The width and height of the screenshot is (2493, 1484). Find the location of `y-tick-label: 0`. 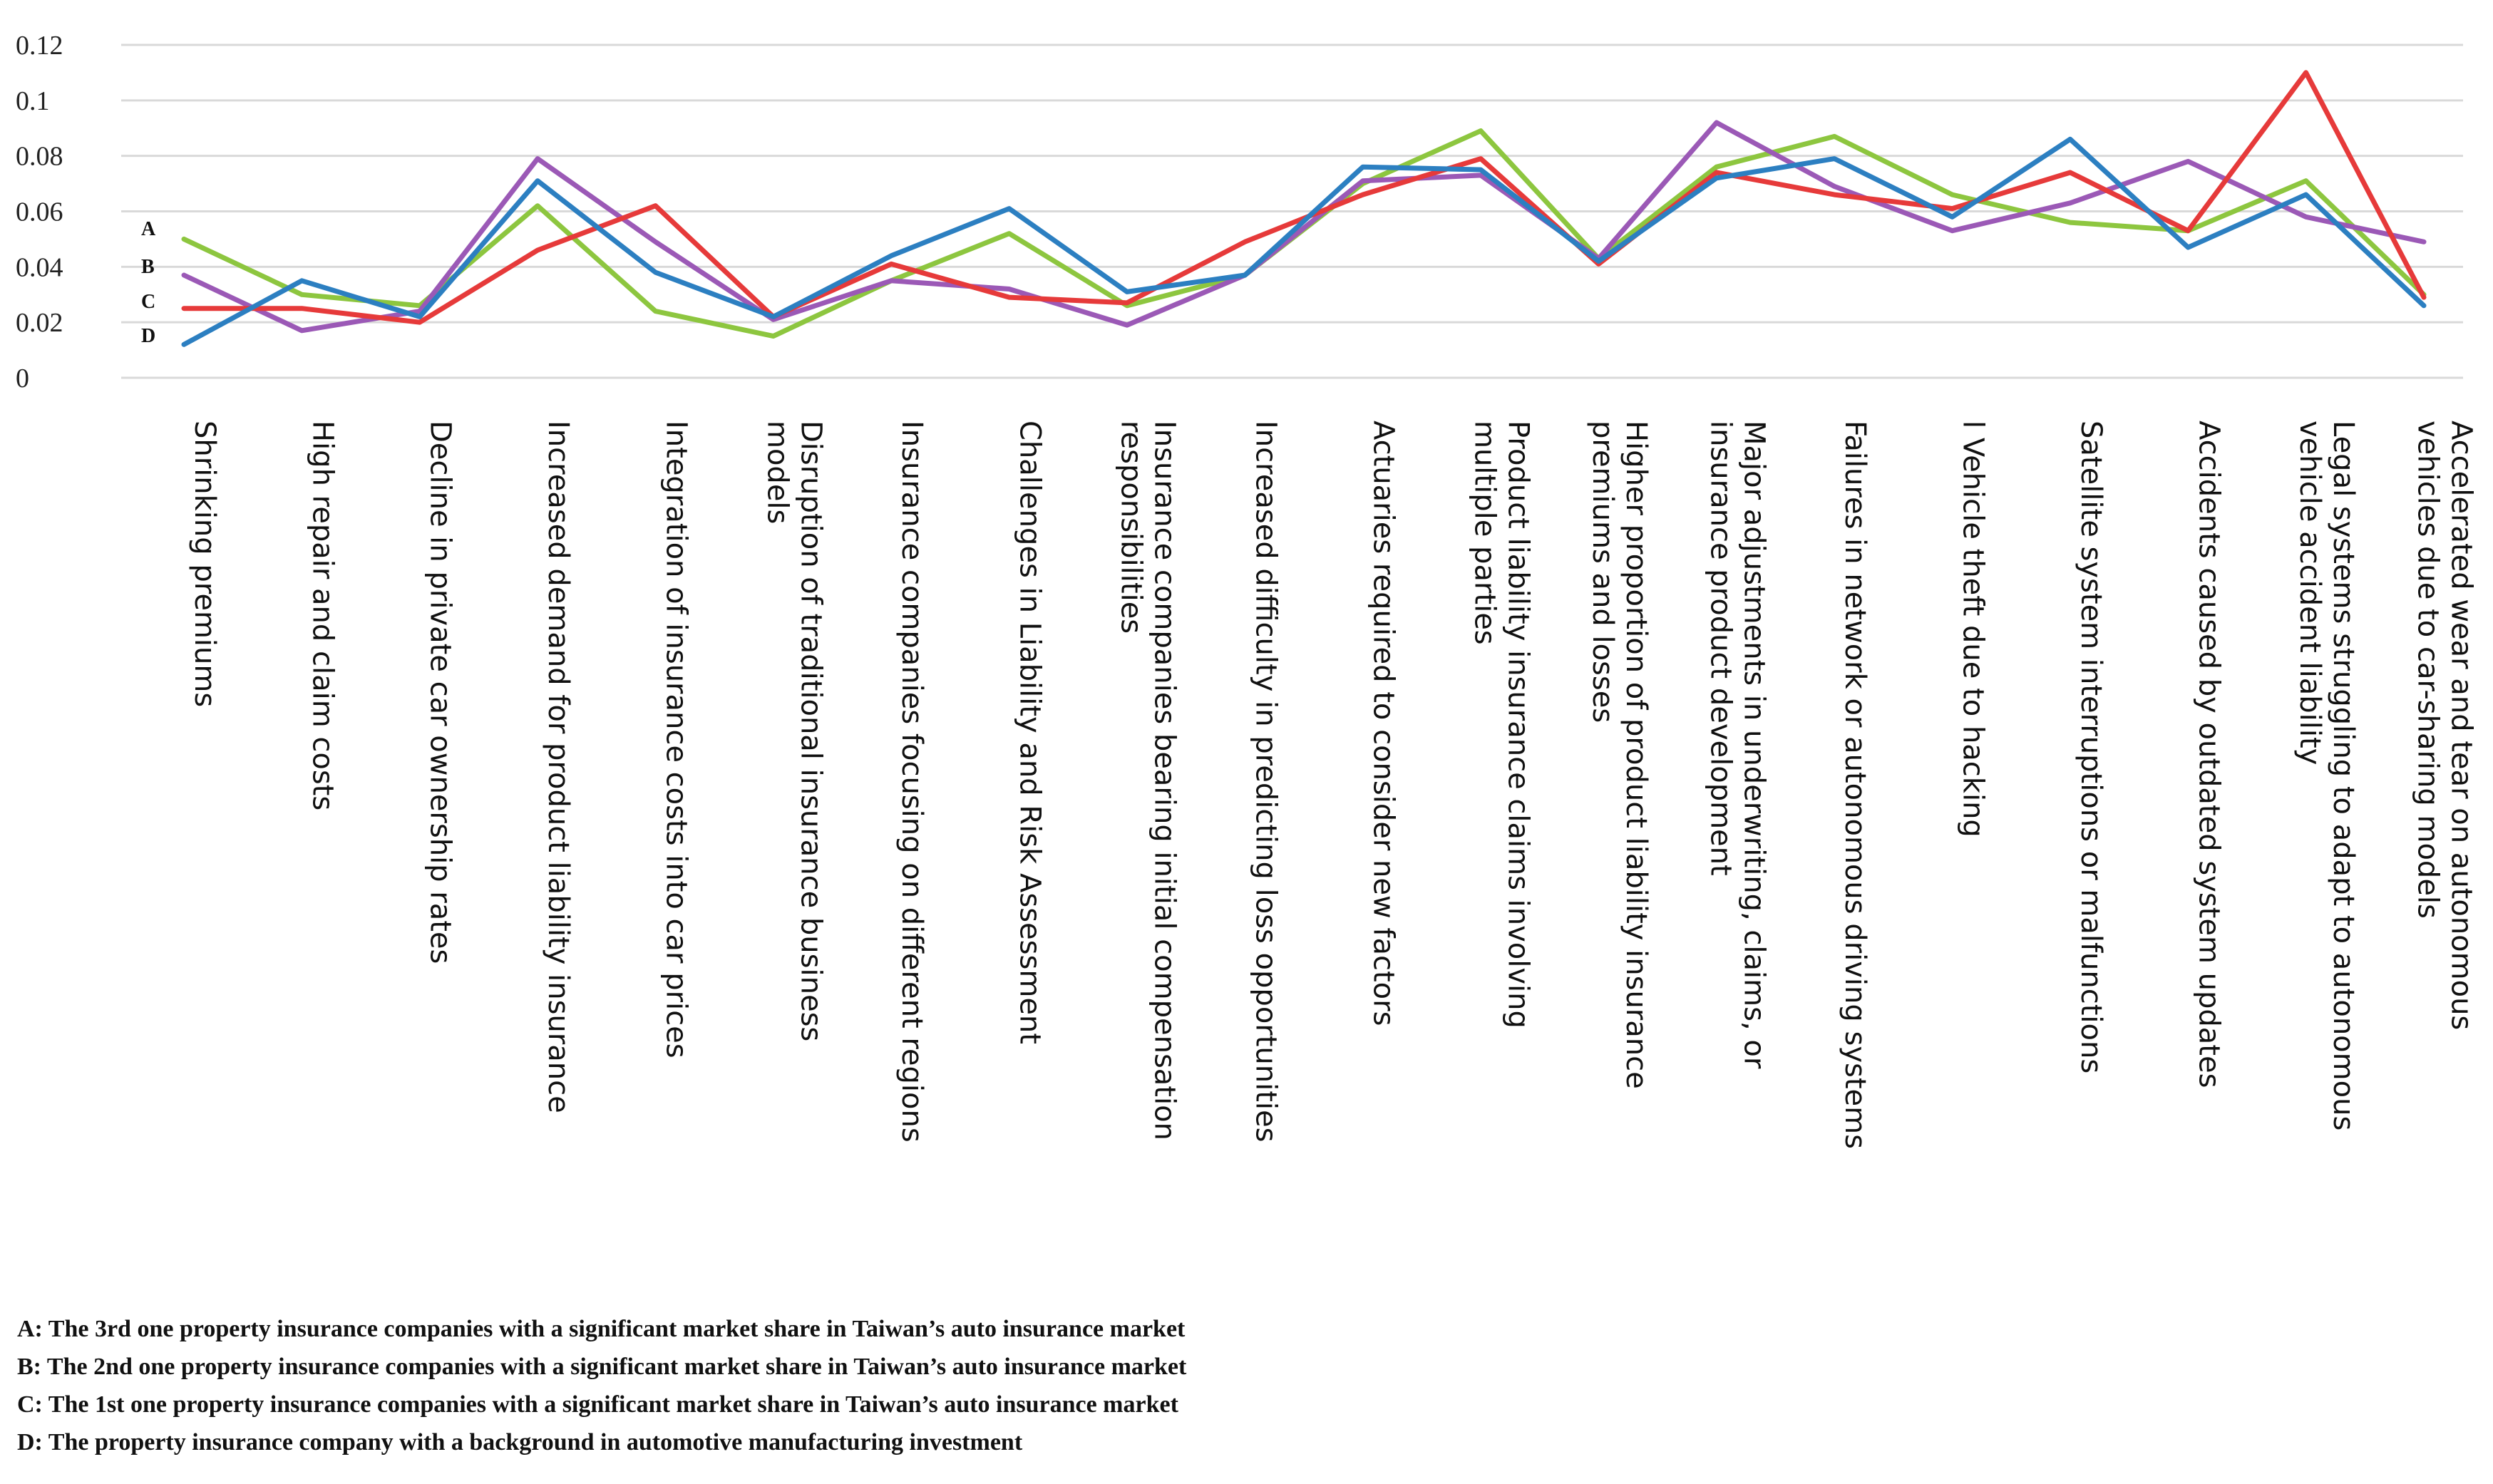

y-tick-label: 0 is located at coordinates (22, 379).